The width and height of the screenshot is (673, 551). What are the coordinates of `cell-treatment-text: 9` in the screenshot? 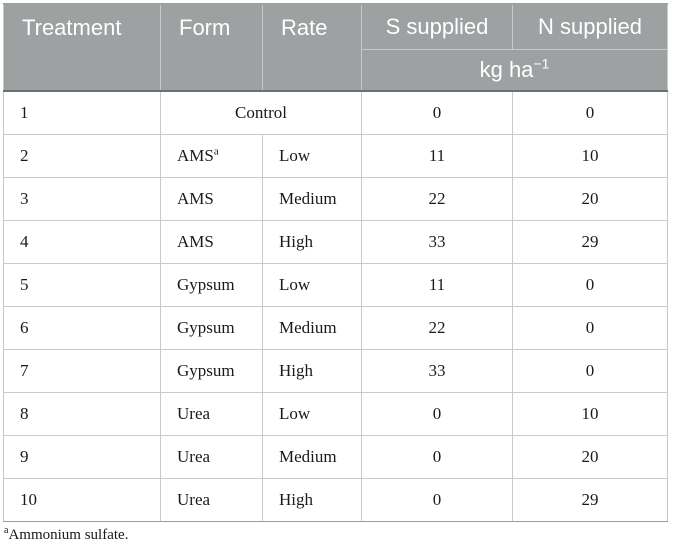 It's located at (24, 456).